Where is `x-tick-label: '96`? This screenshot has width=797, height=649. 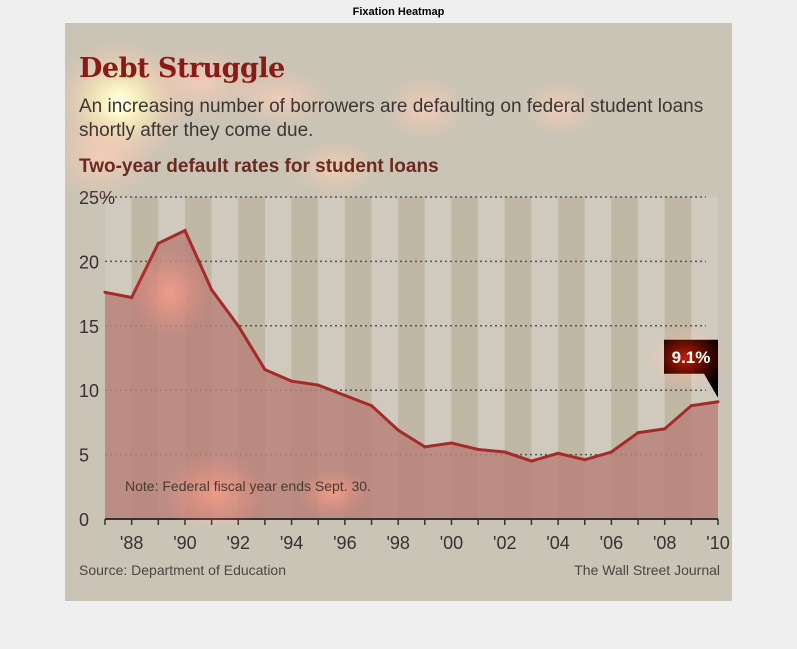 x-tick-label: '96 is located at coordinates (344, 543).